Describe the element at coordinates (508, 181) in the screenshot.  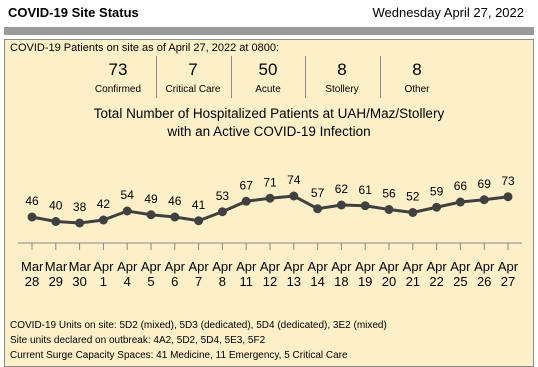
I see `data-label: 73` at that location.